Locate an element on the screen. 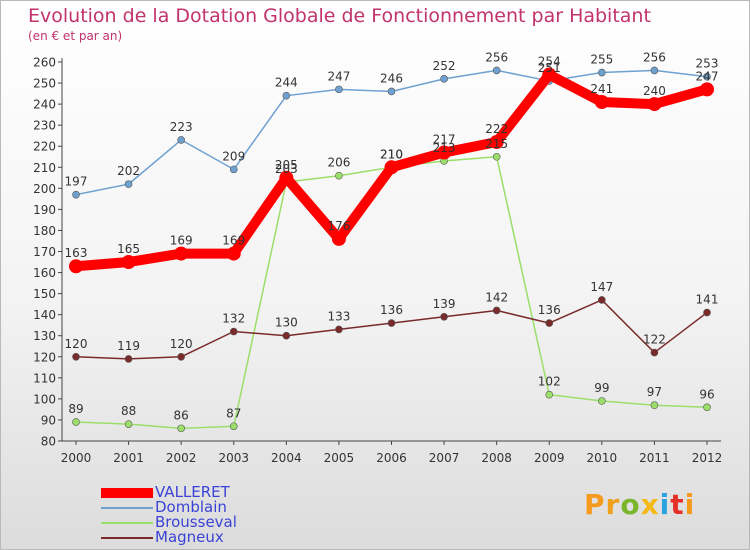 This screenshot has width=750, height=550. legend-label: VALLERET is located at coordinates (192, 492).